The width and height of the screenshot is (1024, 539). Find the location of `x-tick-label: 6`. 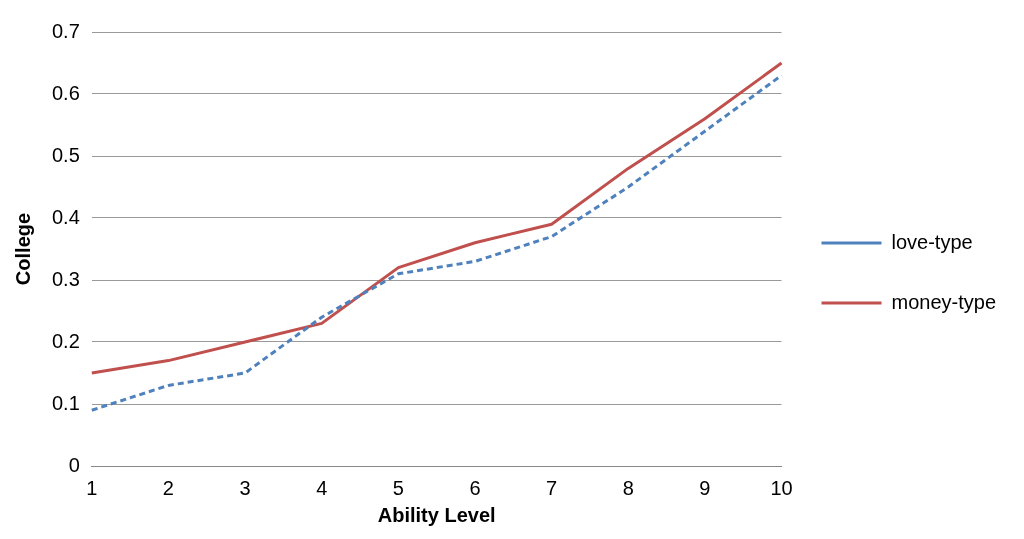

x-tick-label: 6 is located at coordinates (475, 487).